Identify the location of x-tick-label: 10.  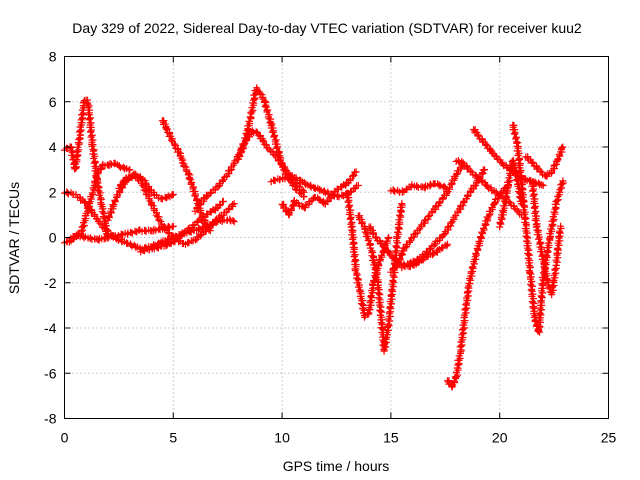
(282, 438).